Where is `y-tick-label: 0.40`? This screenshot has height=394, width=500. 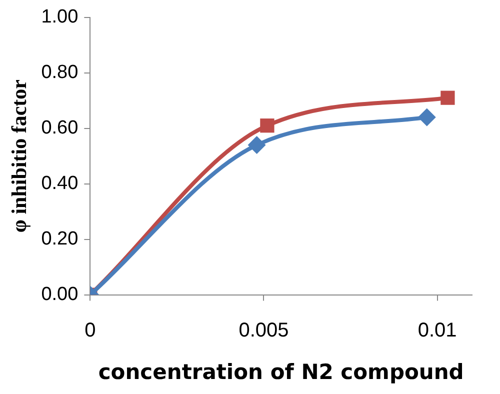 y-tick-label: 0.40 is located at coordinates (59, 183).